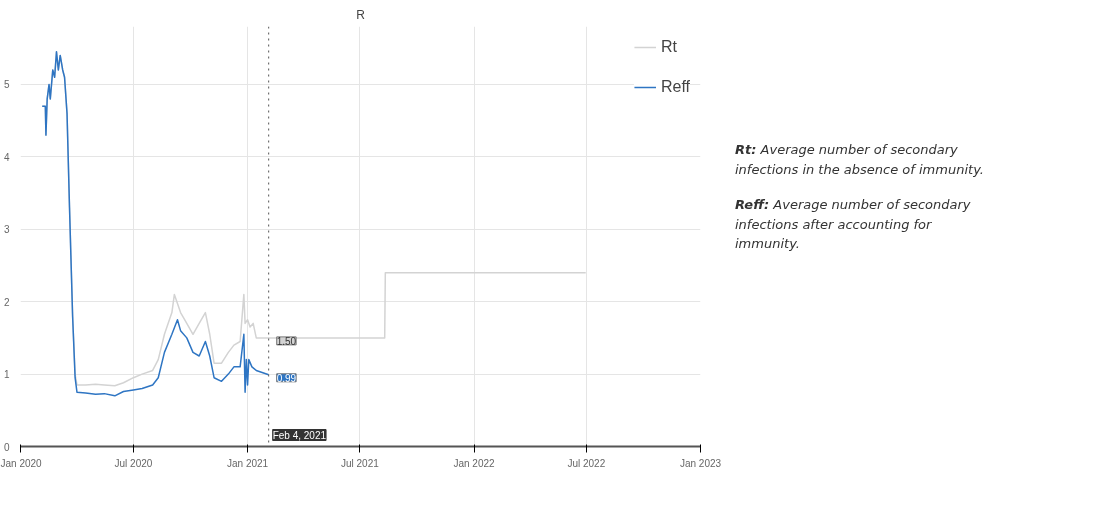 This screenshot has height=528, width=1106. Describe the element at coordinates (6, 375) in the screenshot. I see `y-tick-label: 1` at that location.